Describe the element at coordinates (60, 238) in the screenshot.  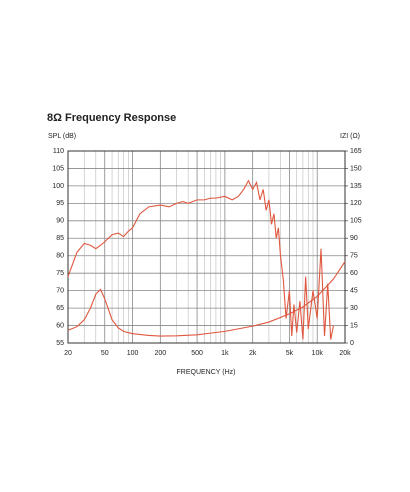
I see `y-tick-label: 85` at that location.